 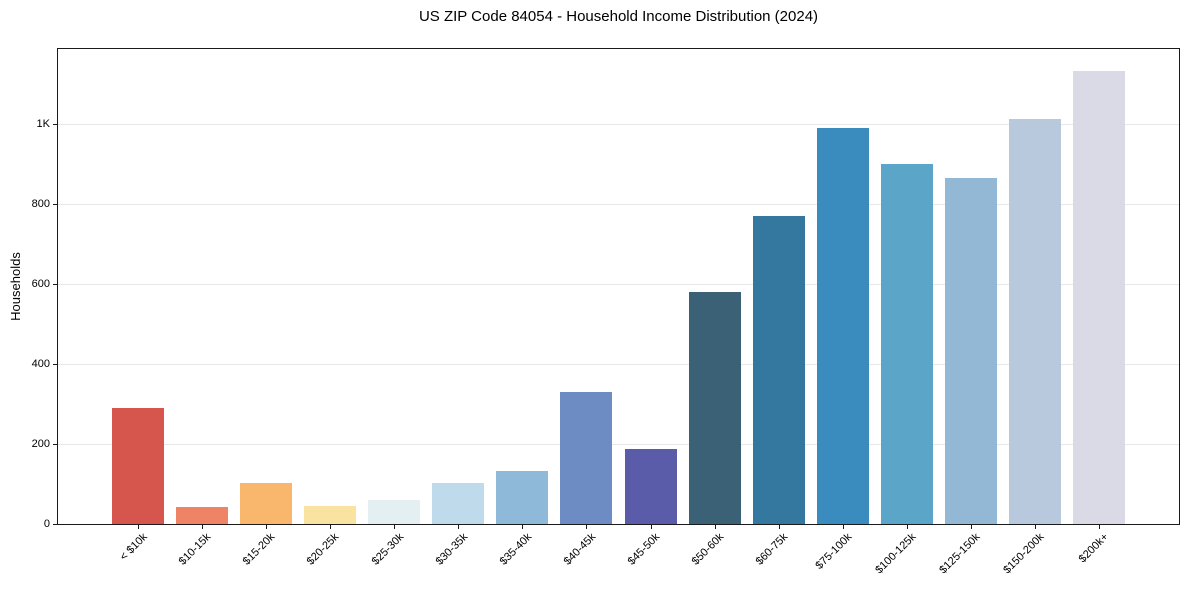 I want to click on y-tick-label: 200, so click(x=40, y=444).